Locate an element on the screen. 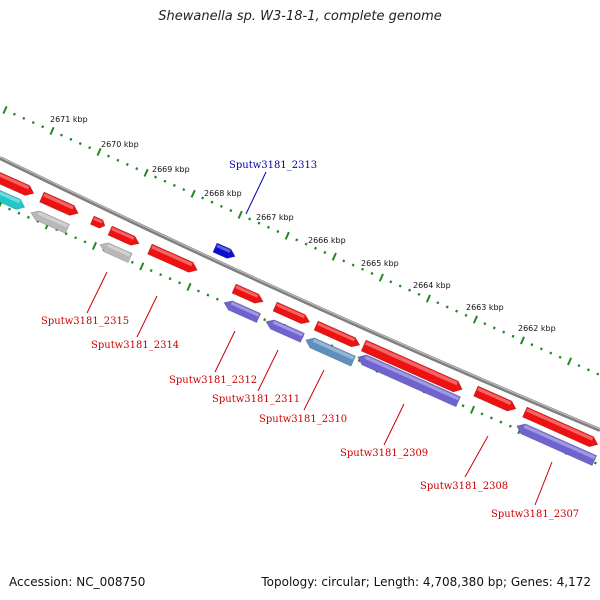 Image resolution: width=600 pixels, height=600 pixels. kbp-label: 2666 kbp is located at coordinates (327, 240).